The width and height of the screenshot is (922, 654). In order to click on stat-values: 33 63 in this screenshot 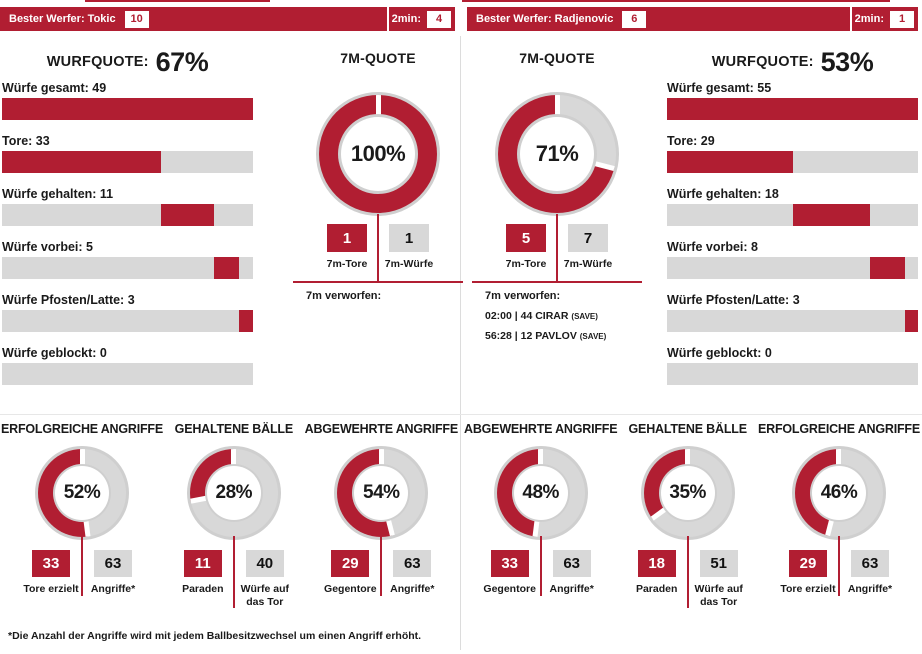, I will do `click(82, 563)`.